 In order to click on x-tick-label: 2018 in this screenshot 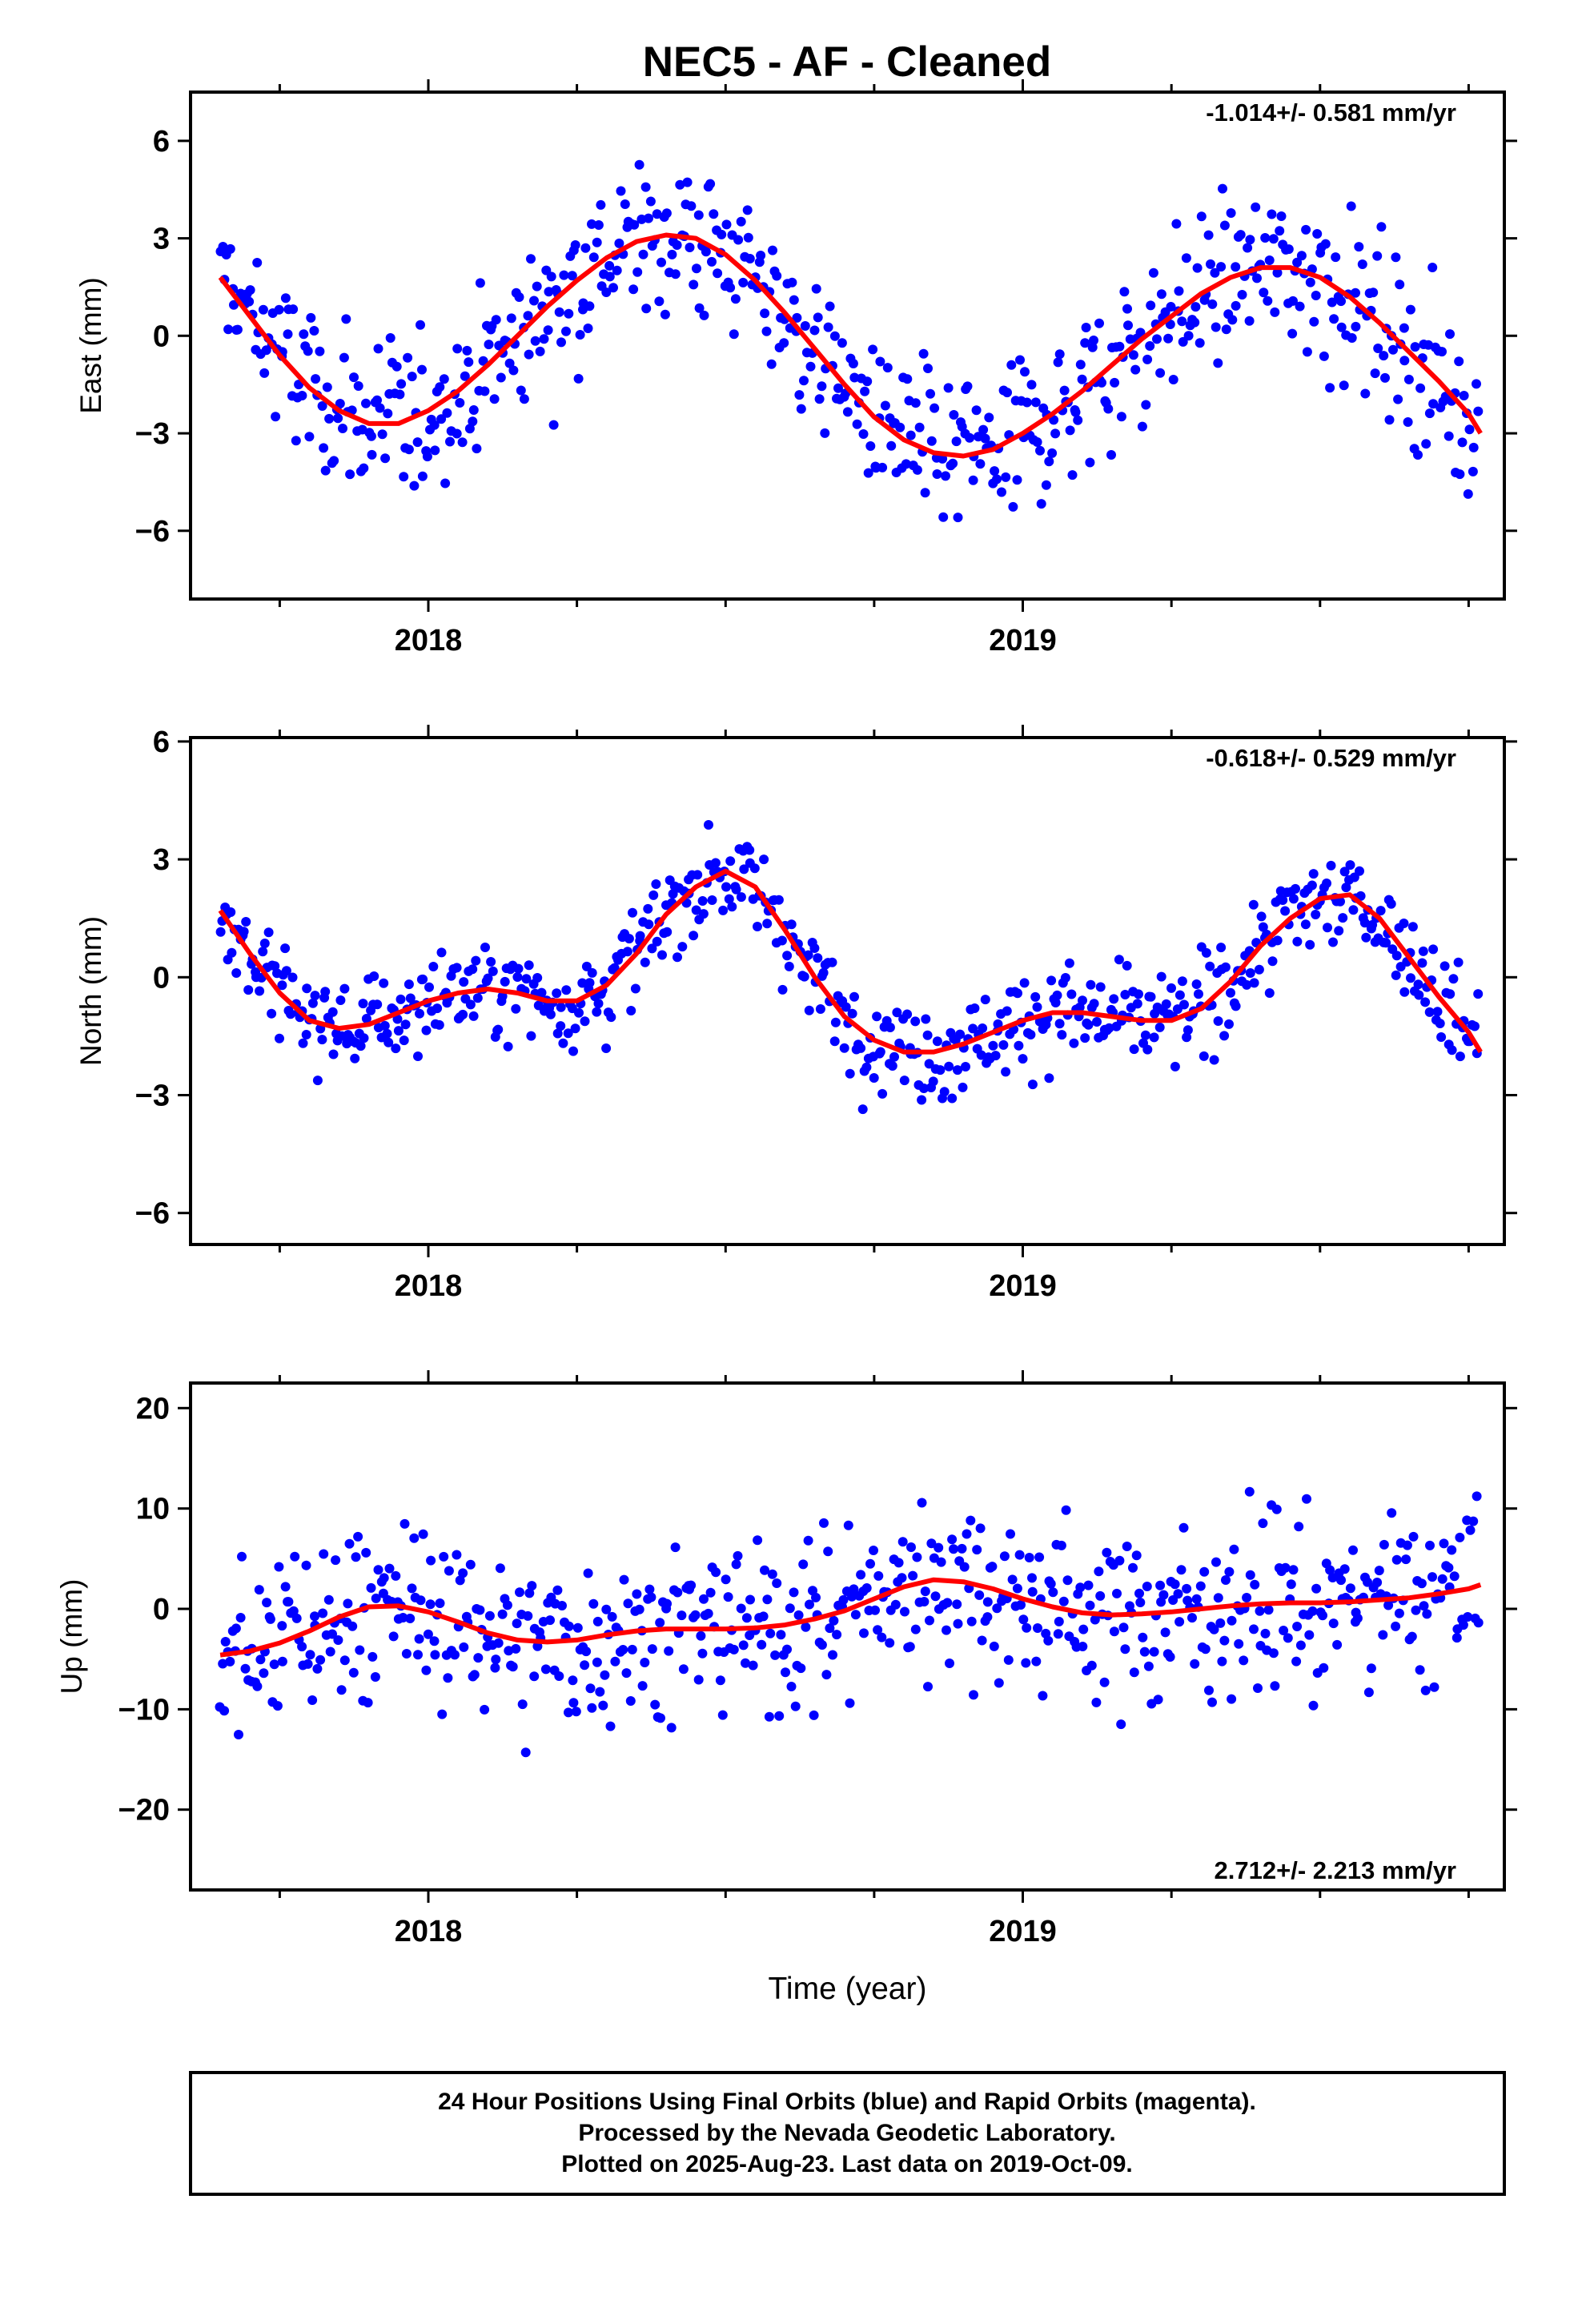, I will do `click(429, 1931)`.